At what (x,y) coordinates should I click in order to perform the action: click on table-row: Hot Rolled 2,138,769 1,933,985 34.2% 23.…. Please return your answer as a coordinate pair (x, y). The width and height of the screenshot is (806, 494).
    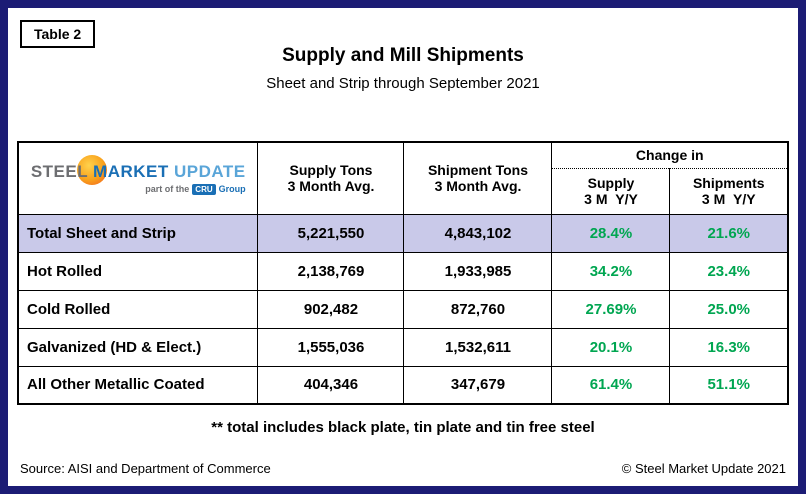
    Looking at the image, I should click on (403, 271).